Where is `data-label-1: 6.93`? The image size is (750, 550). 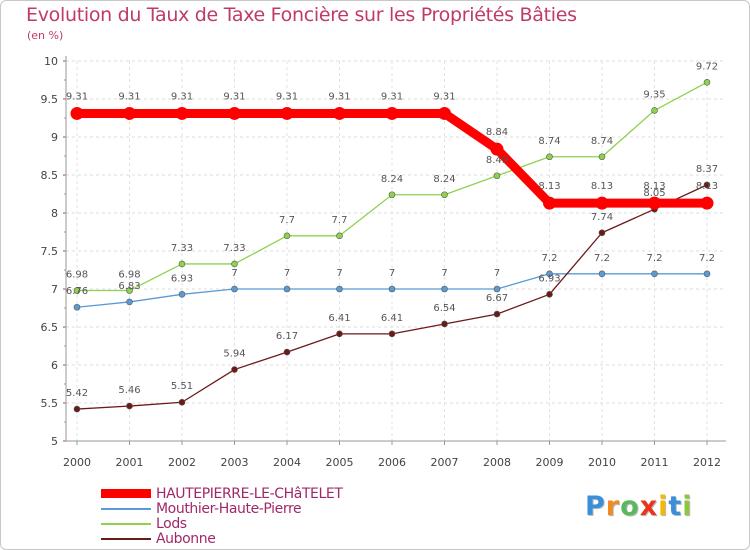 data-label-1: 6.93 is located at coordinates (182, 278).